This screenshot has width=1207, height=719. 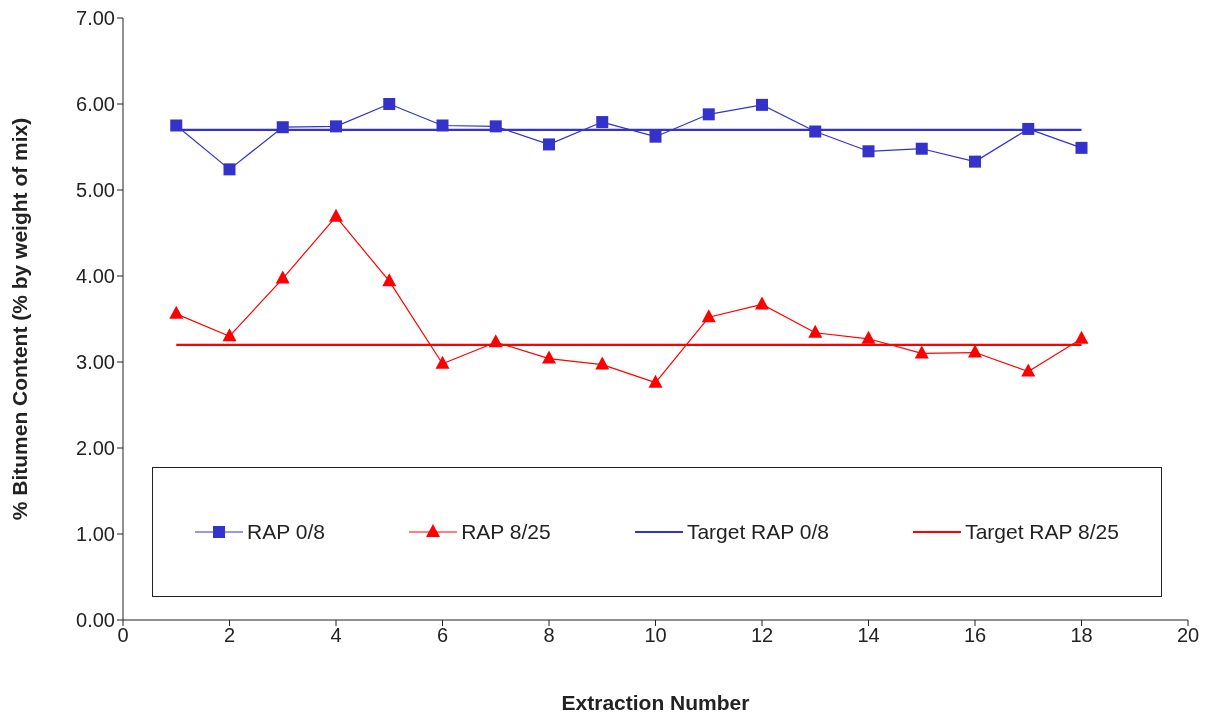 What do you see at coordinates (868, 635) in the screenshot?
I see `x-tick-label: 14` at bounding box center [868, 635].